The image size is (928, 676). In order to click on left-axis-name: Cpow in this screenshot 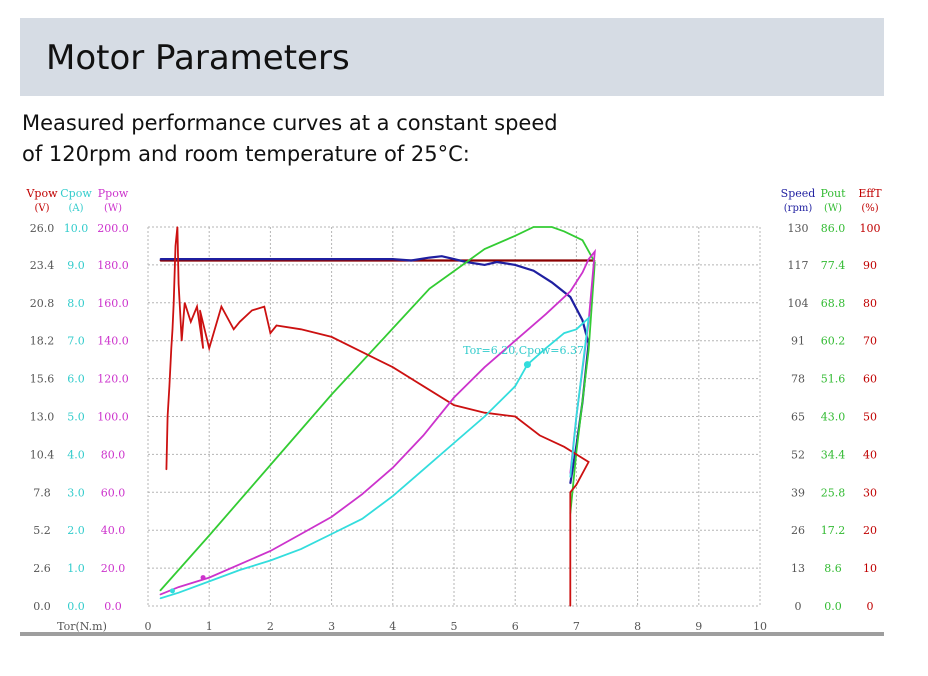, I will do `click(76, 193)`.